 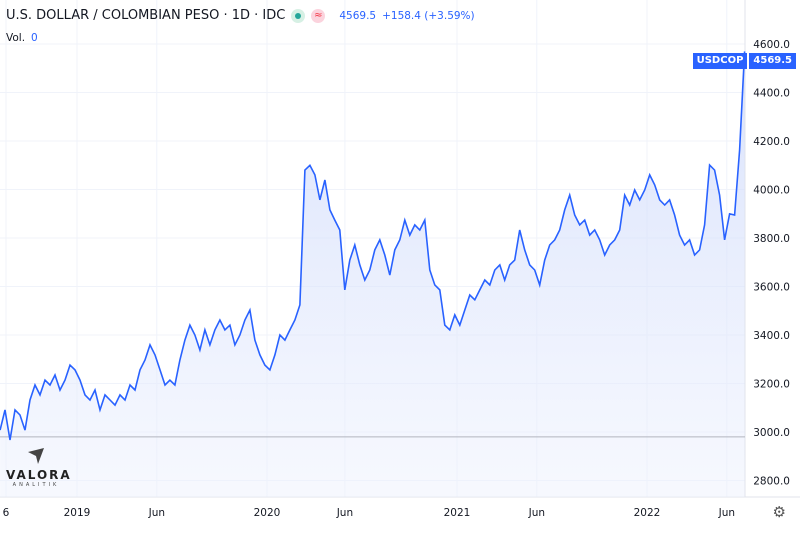 What do you see at coordinates (39, 475) in the screenshot?
I see `logo-name: VALORA` at bounding box center [39, 475].